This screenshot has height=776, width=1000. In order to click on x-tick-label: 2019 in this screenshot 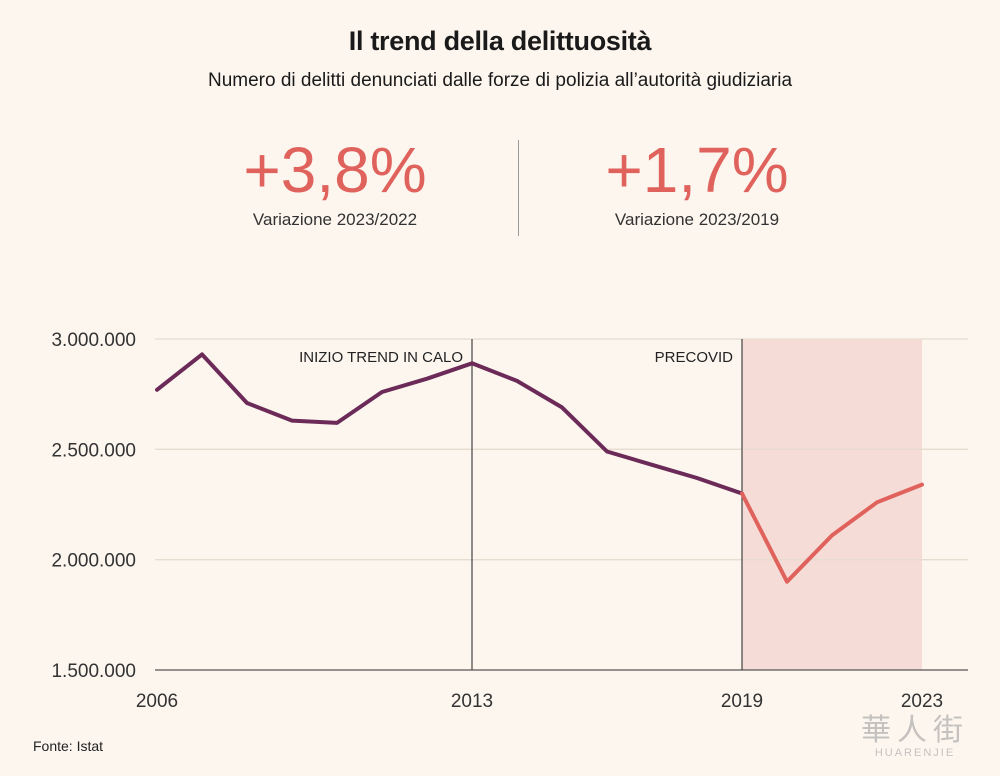, I will do `click(742, 701)`.